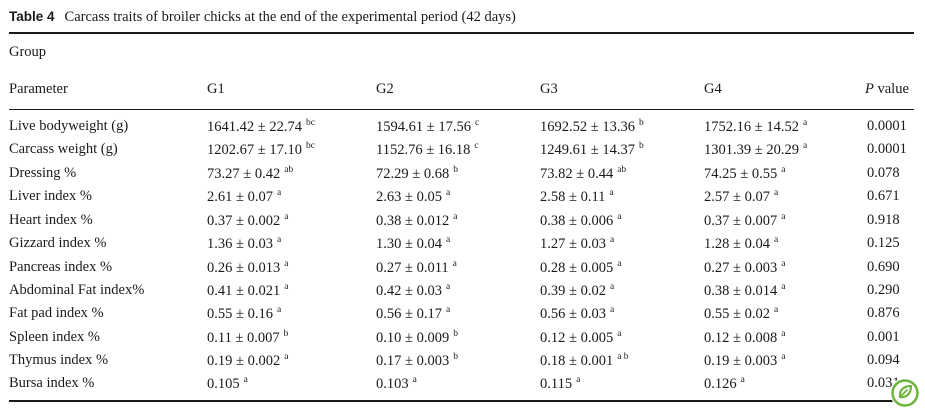 This screenshot has height=413, width=925. Describe the element at coordinates (240, 244) in the screenshot. I see `g1-value: 1.36 ± 0.03` at that location.